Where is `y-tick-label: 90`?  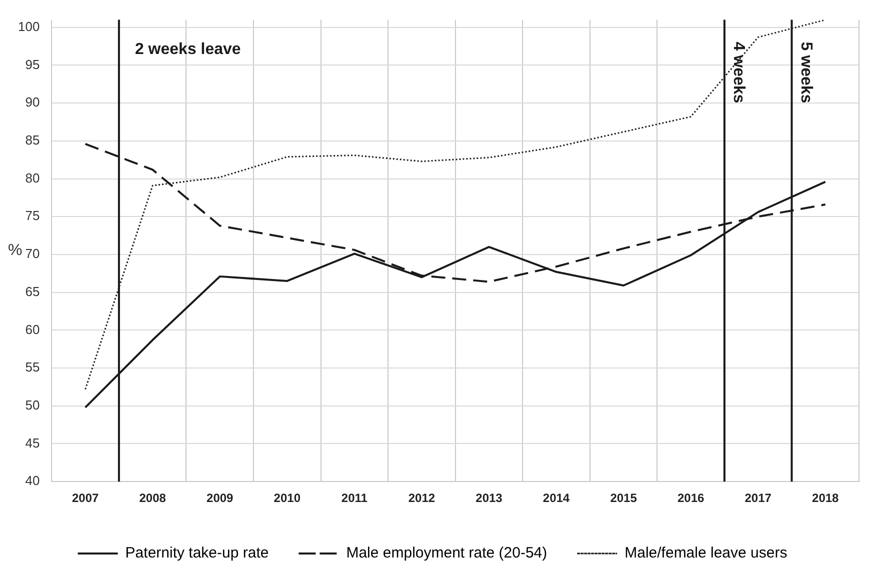
y-tick-label: 90 is located at coordinates (32, 102).